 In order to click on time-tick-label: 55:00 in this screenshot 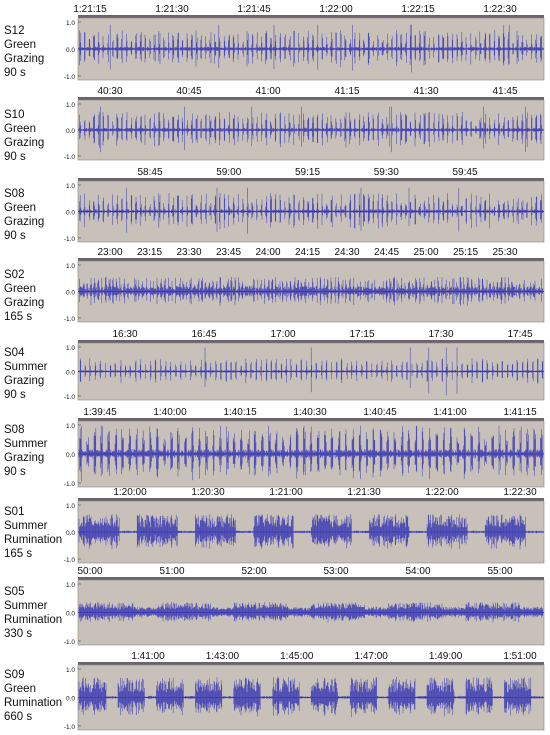, I will do `click(499, 571)`.